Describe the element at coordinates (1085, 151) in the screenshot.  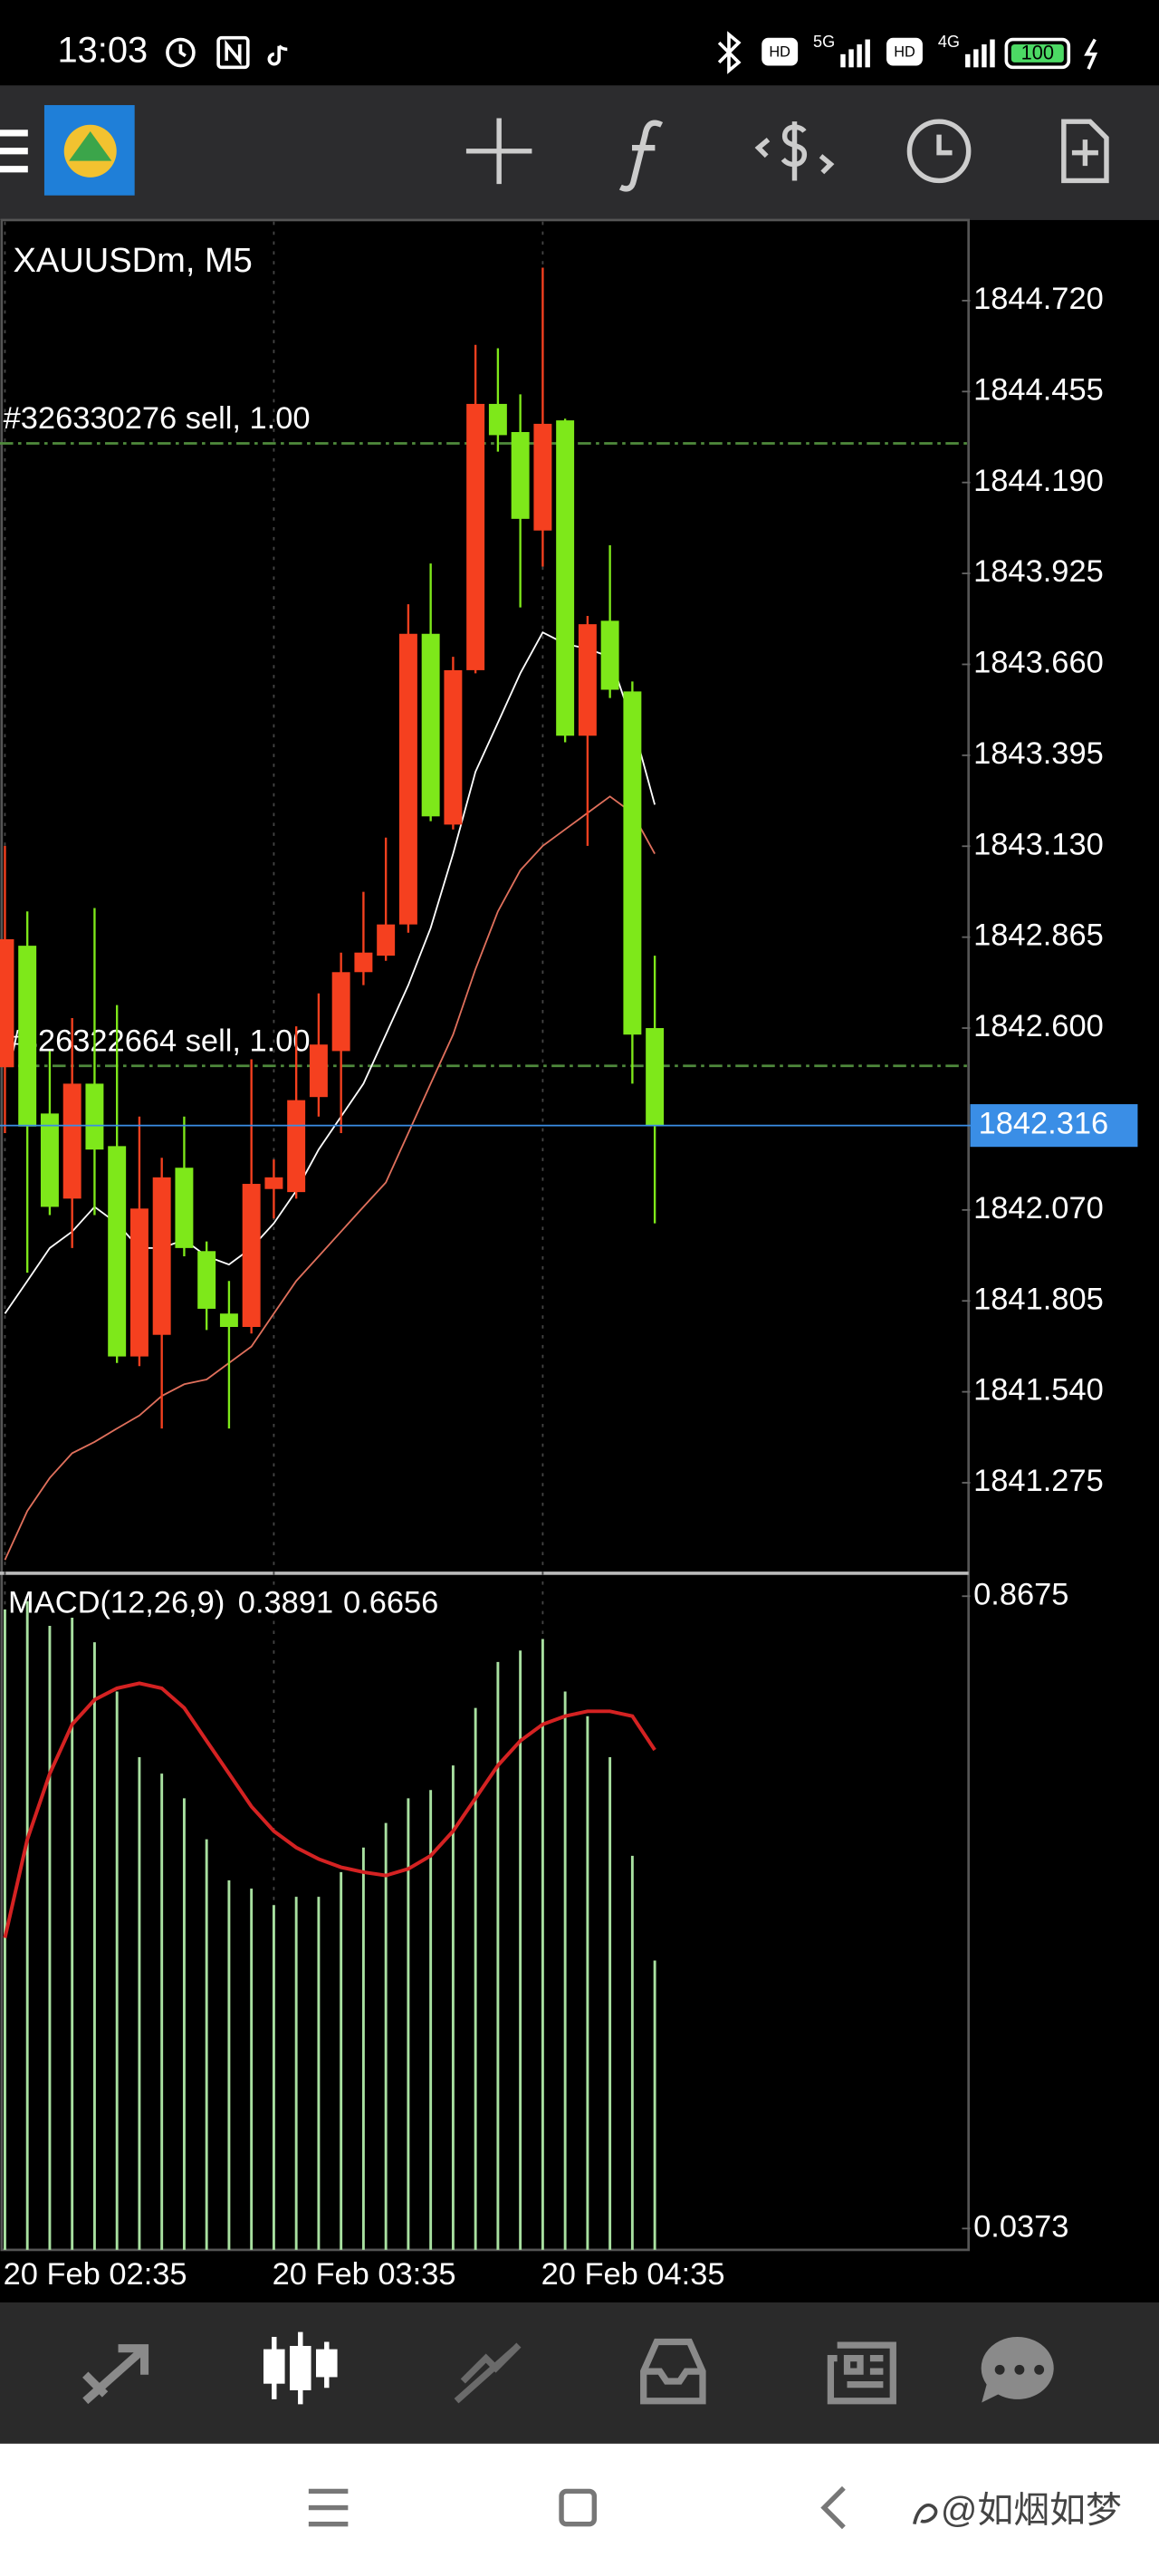
I see `new-order-button` at that location.